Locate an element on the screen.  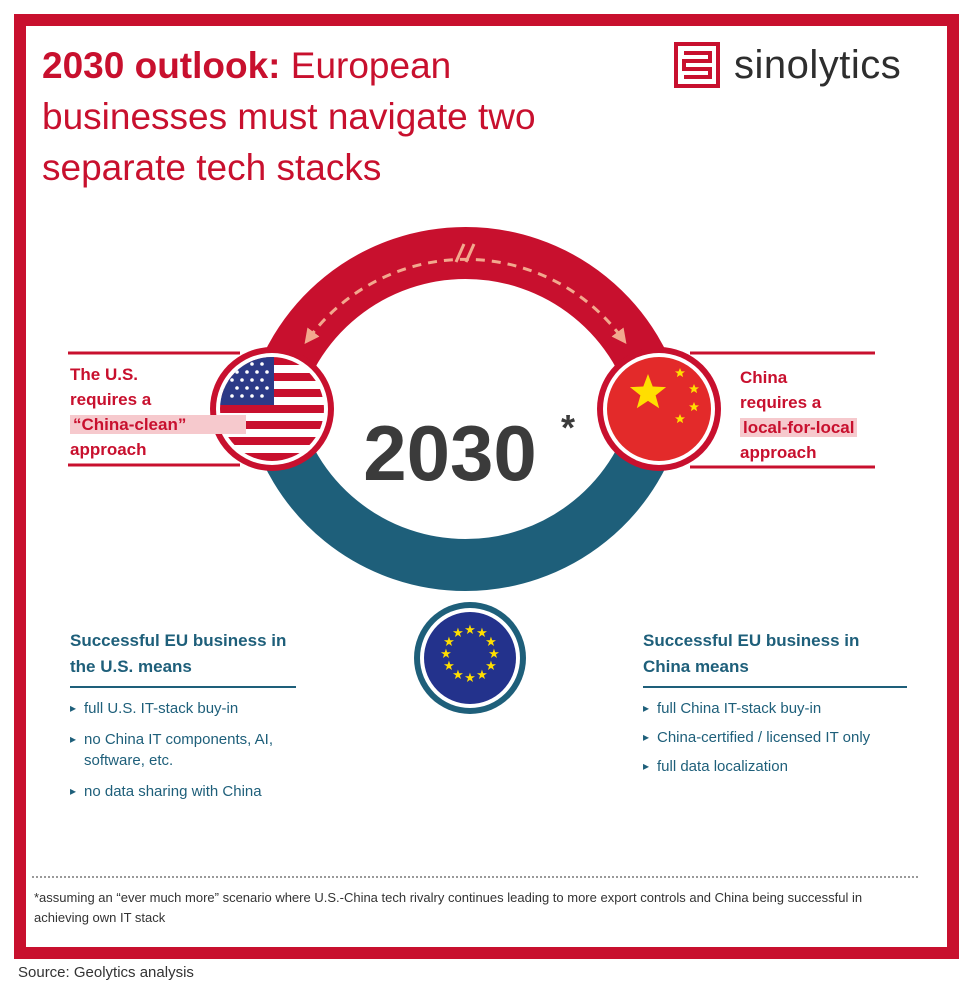
center-year: 2030 is located at coordinates (450, 453).